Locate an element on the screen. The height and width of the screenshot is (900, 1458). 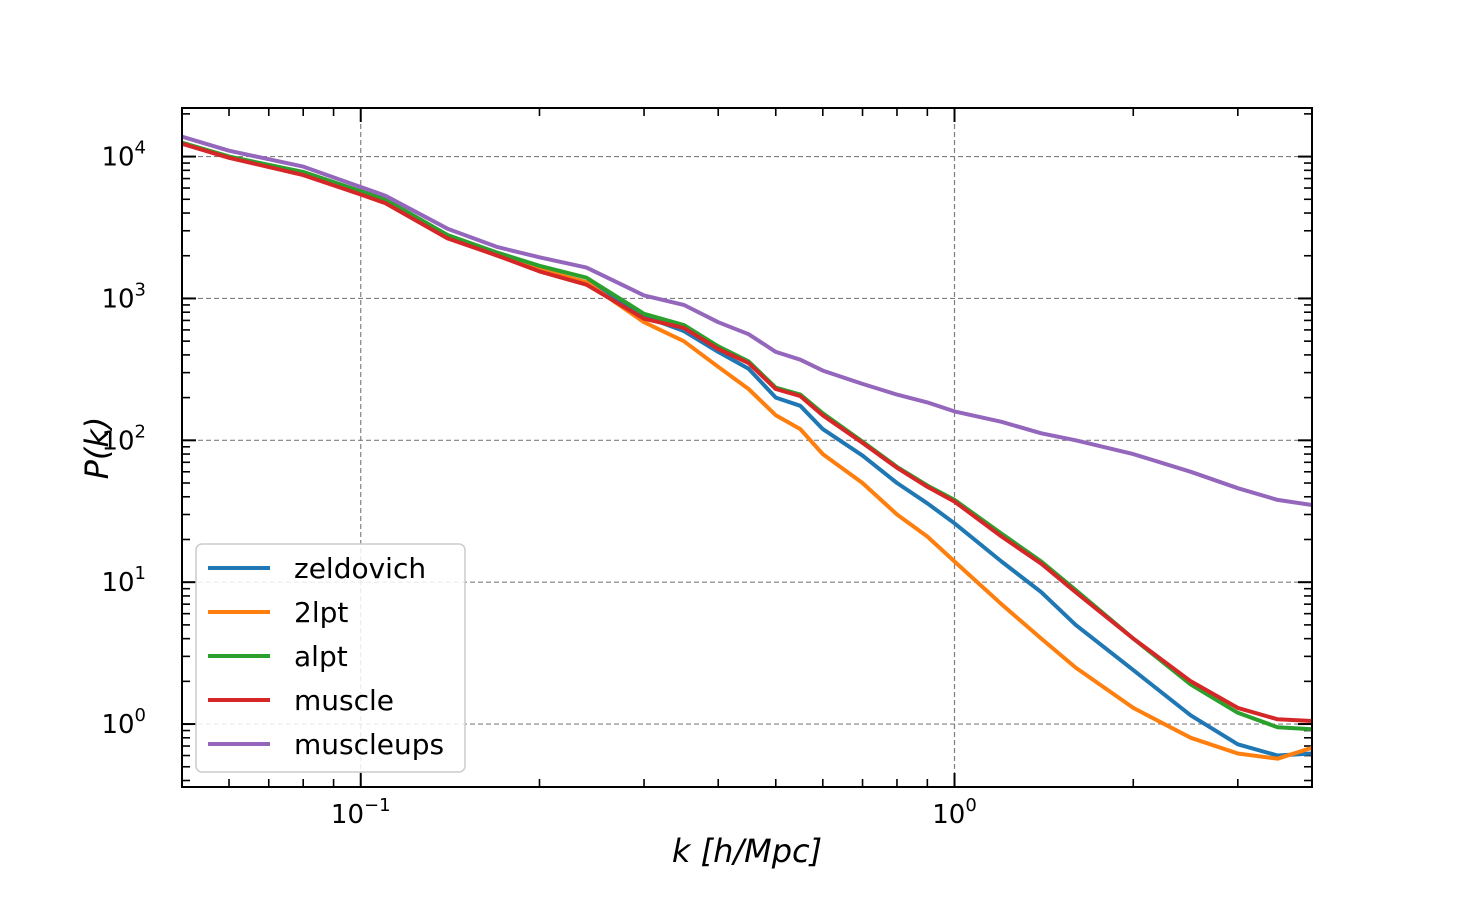
legend-label-2lpt: 2lpt is located at coordinates (321, 612).